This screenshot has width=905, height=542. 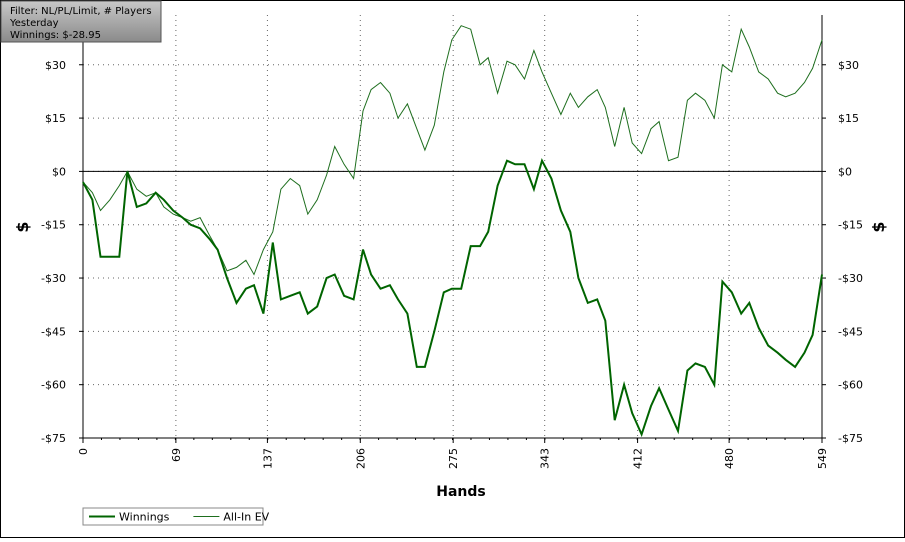 I want to click on y-tick-label: $0, so click(x=59, y=171).